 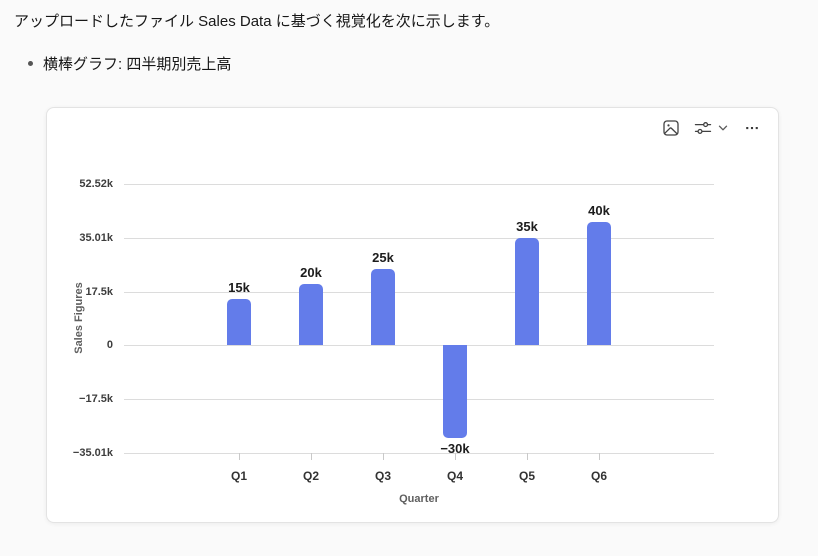 I want to click on more-options-button, so click(x=752, y=129).